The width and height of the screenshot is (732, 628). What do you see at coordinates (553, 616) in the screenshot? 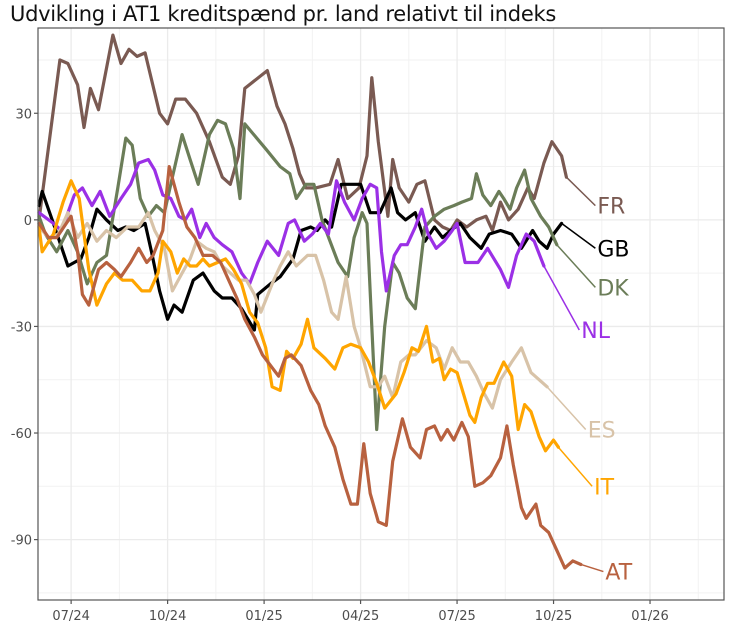
I see `x-tick-label: 10/25` at bounding box center [553, 616].